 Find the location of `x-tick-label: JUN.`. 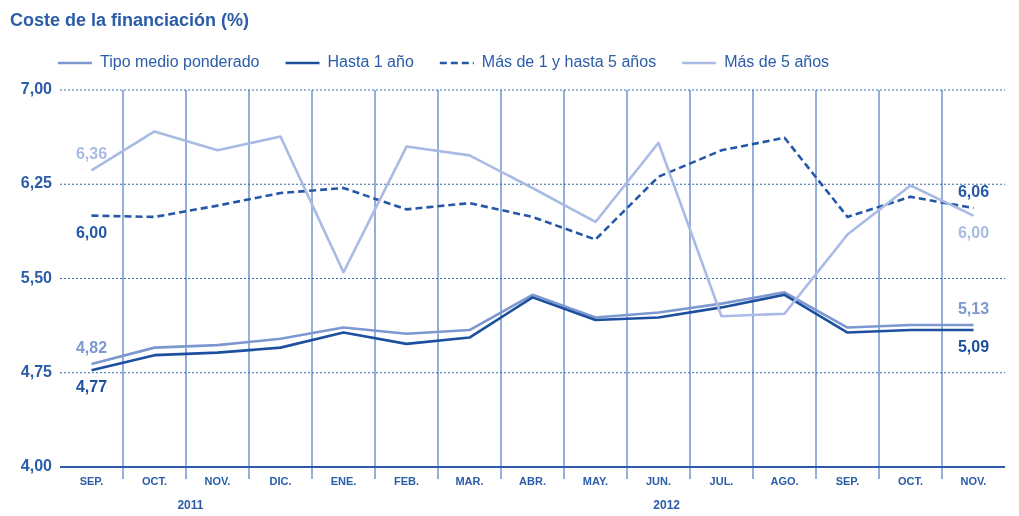

x-tick-label: JUN. is located at coordinates (658, 481).